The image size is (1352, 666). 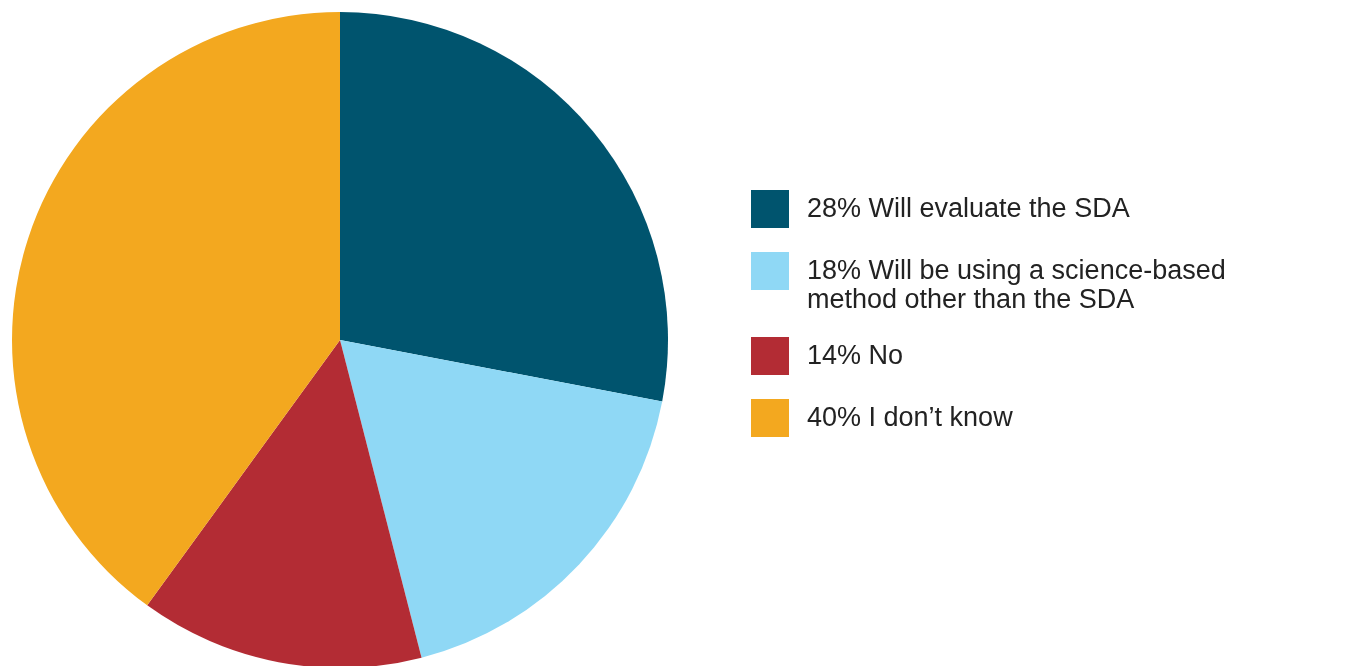 What do you see at coordinates (1016, 284) in the screenshot?
I see `legend-label: 18% Will be using a science-based method other than the SDA` at bounding box center [1016, 284].